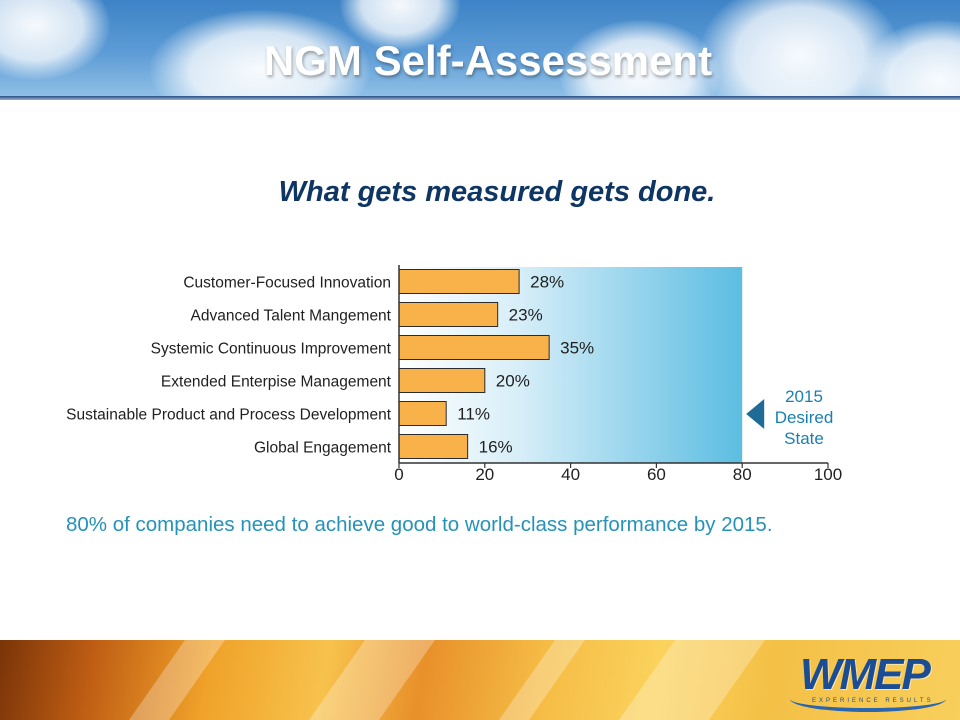 The image size is (960, 720). Describe the element at coordinates (804, 396) in the screenshot. I see `target-label-line: 2015` at that location.